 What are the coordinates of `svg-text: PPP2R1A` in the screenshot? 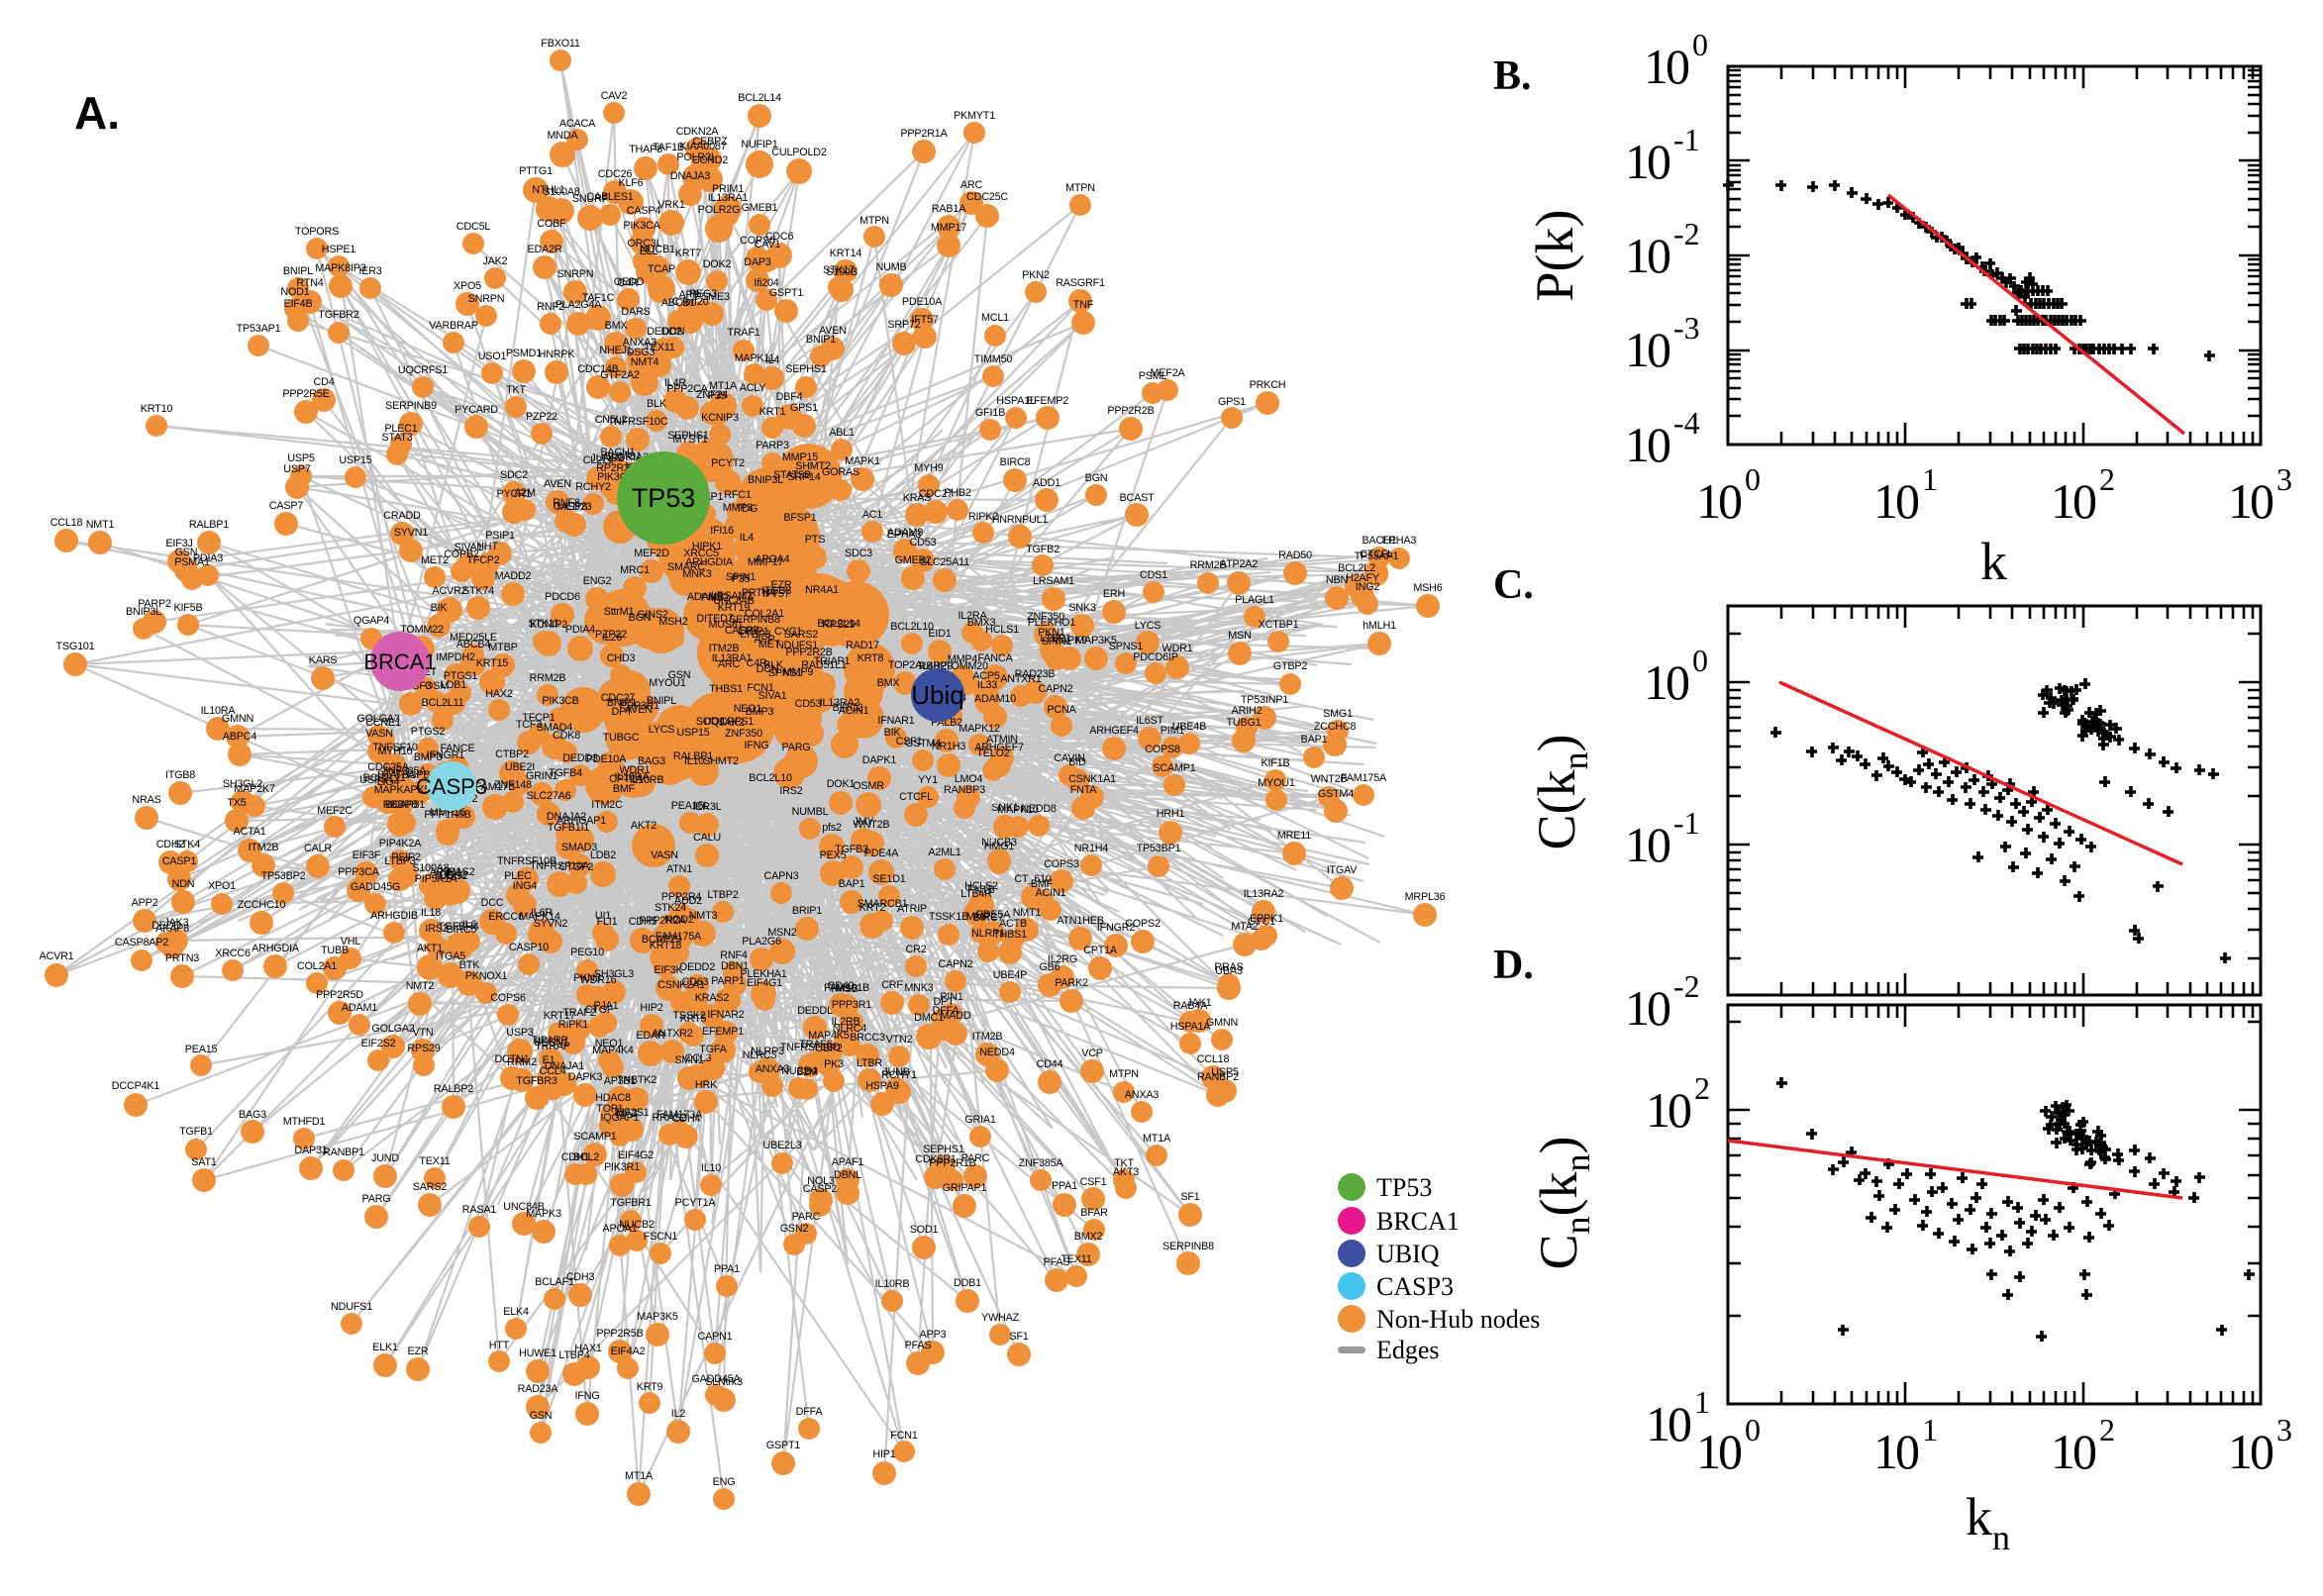 It's located at (924, 134).